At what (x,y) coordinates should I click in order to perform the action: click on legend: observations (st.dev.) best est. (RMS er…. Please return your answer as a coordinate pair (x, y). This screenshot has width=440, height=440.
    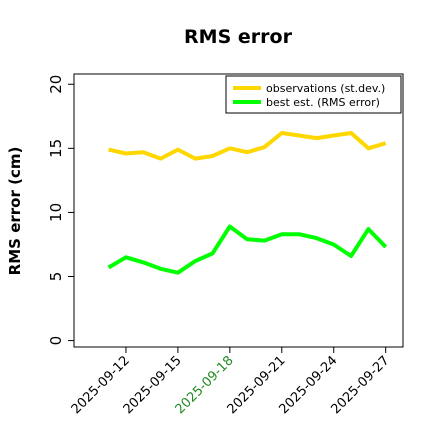
    Looking at the image, I should click on (313, 94).